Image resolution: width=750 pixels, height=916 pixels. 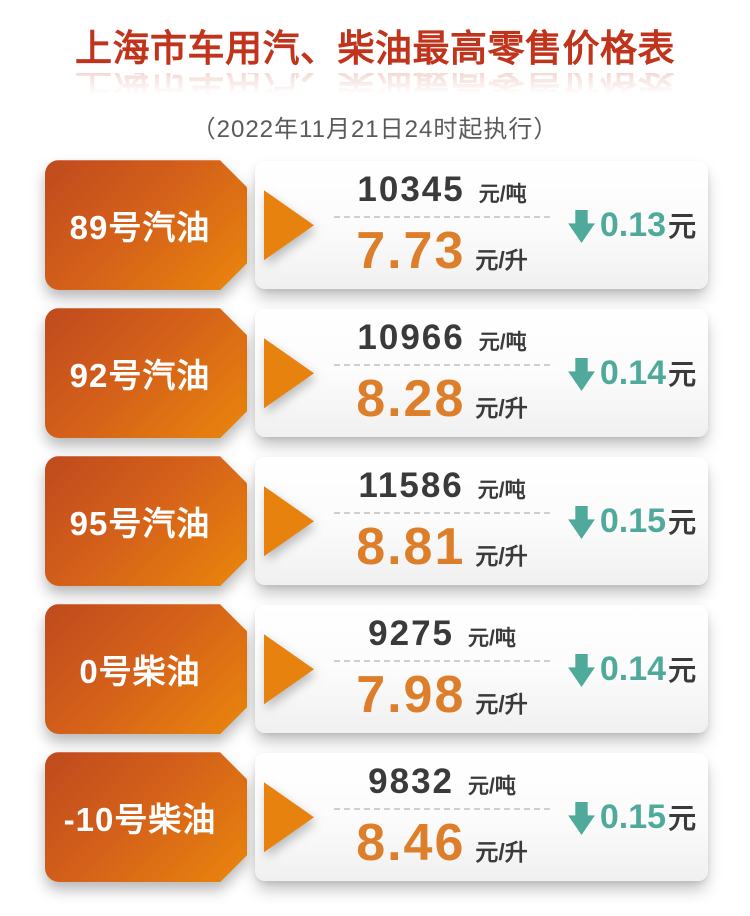 I want to click on price-column: 10966 元/吨 8.28 元/升, so click(x=442, y=373).